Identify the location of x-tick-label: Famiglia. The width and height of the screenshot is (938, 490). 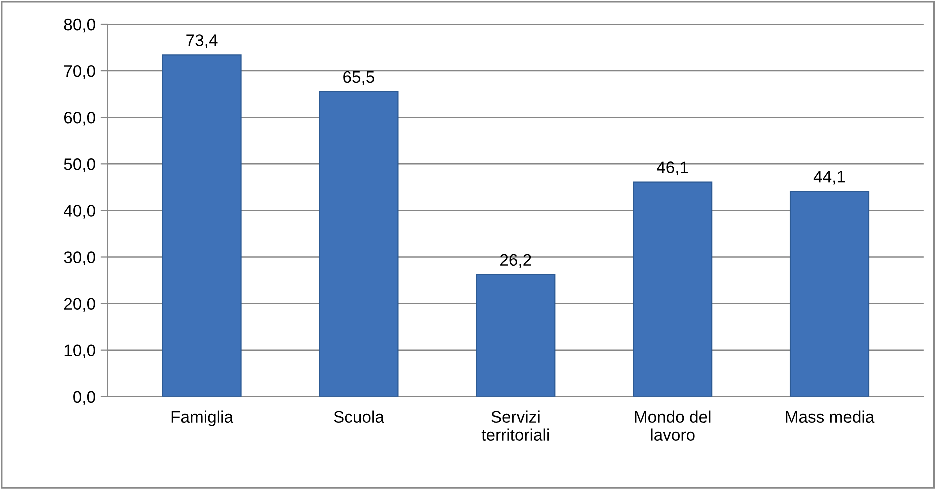
(203, 418).